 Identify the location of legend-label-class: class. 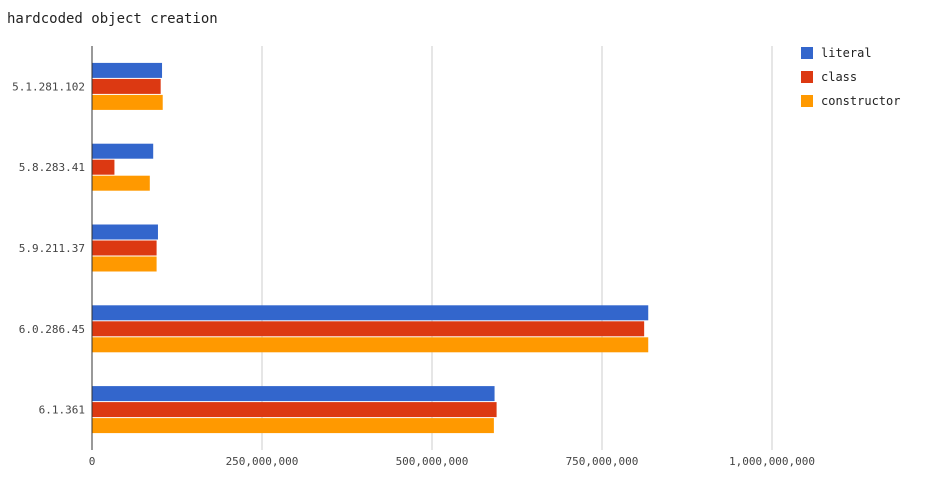
(839, 77).